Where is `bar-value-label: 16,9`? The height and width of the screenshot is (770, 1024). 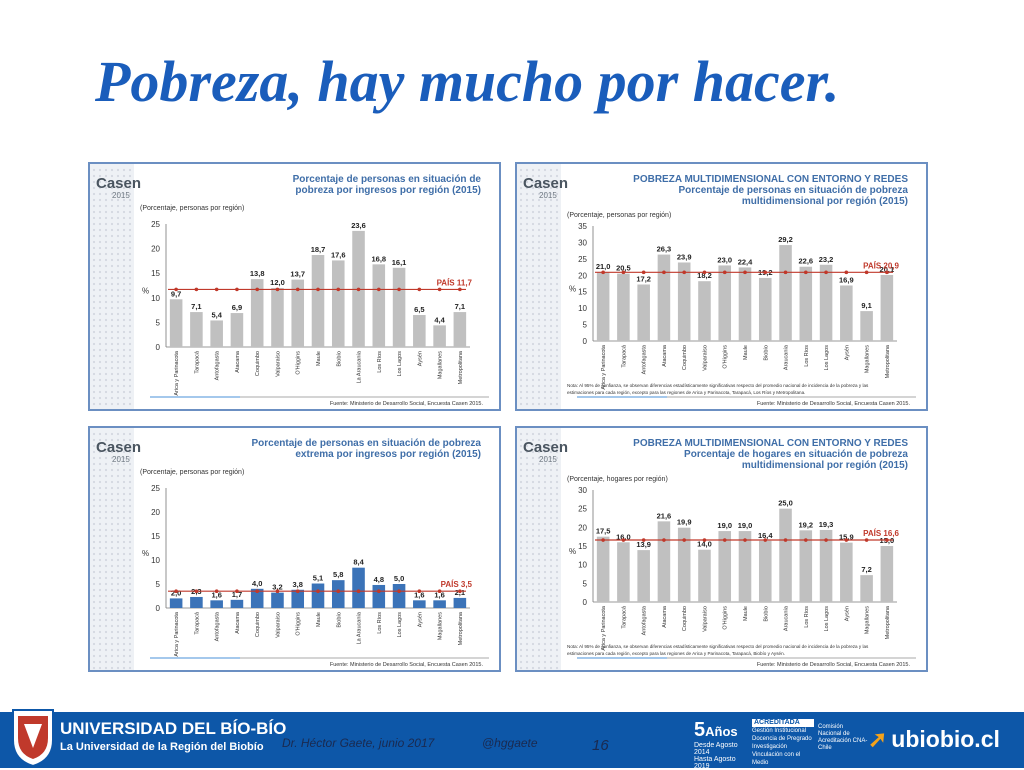 bar-value-label: 16,9 is located at coordinates (846, 279).